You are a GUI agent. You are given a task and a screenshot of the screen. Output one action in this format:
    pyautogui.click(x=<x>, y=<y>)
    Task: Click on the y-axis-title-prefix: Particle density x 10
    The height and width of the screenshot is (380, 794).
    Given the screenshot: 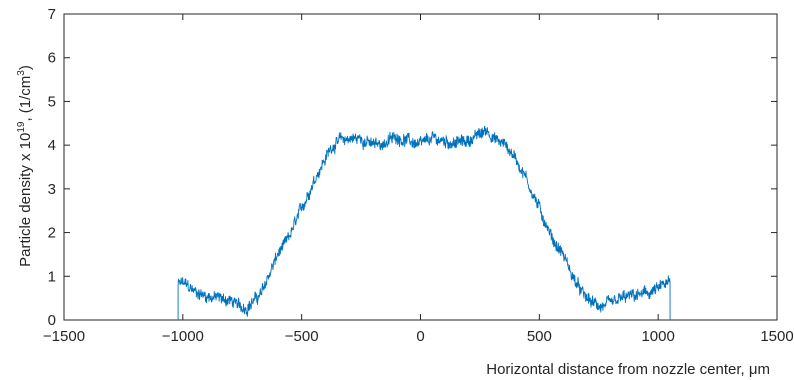 What is the action you would take?
    pyautogui.click(x=25, y=200)
    